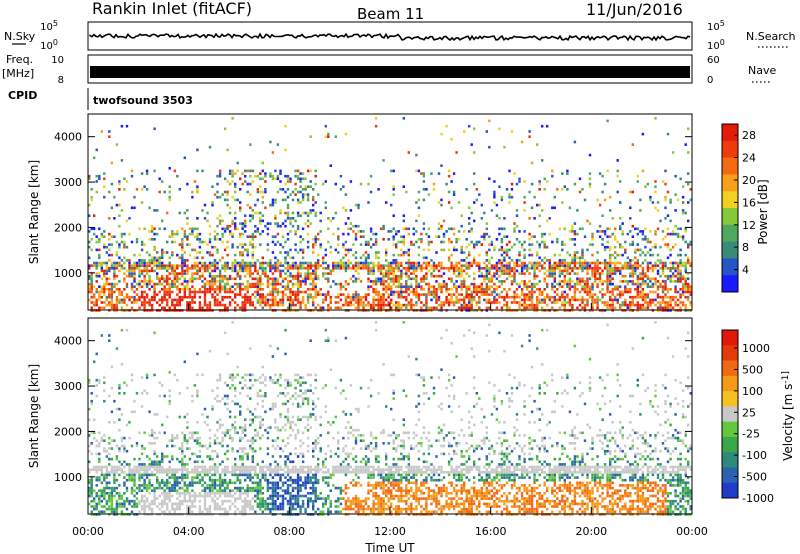 This screenshot has width=800, height=554. What do you see at coordinates (390, 37) in the screenshot?
I see `nsky-line` at bounding box center [390, 37].